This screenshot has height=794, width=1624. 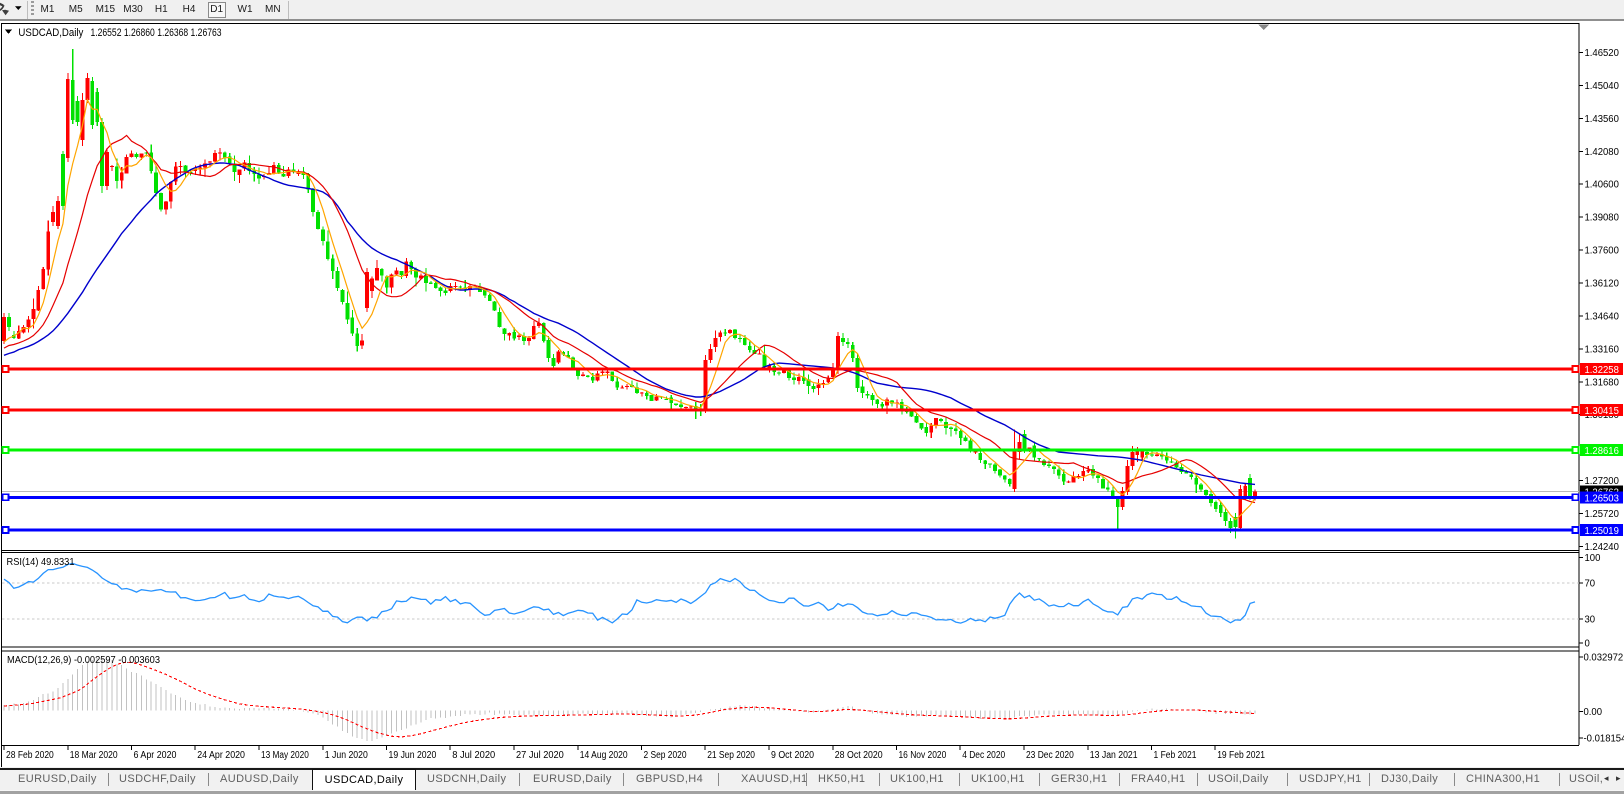 What do you see at coordinates (1602, 349) in the screenshot?
I see `svg-text: 1.33160` at bounding box center [1602, 349].